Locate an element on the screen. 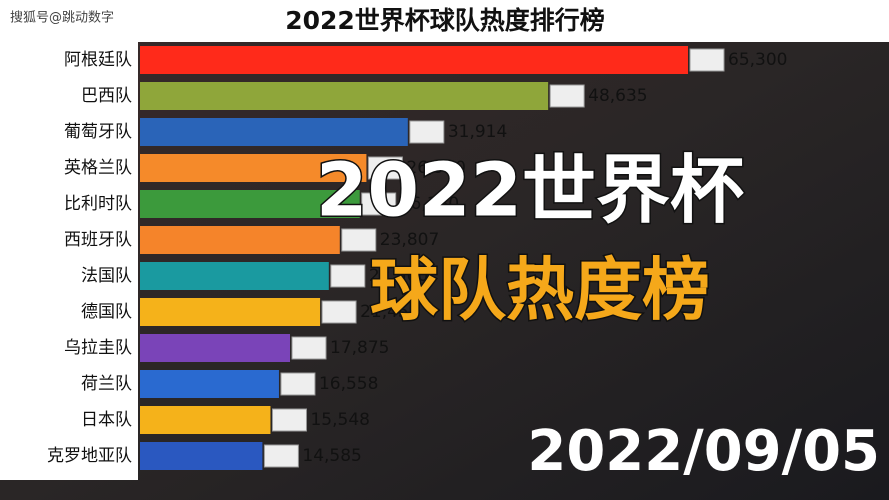  value-label: 65,300 is located at coordinates (757, 60).